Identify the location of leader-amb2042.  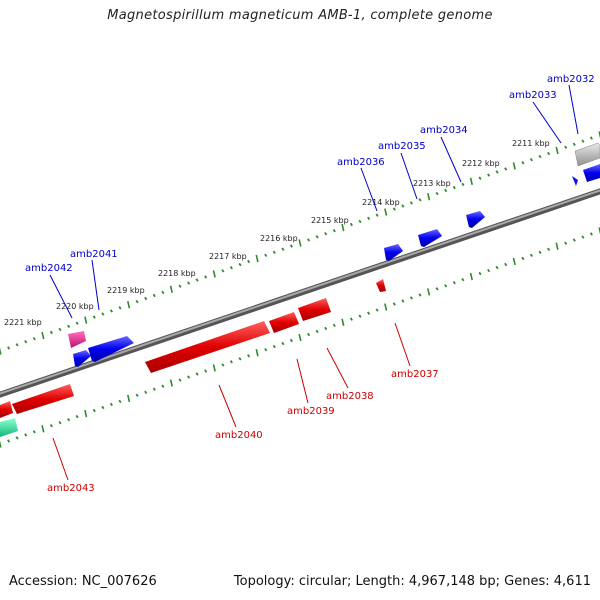
(61, 296).